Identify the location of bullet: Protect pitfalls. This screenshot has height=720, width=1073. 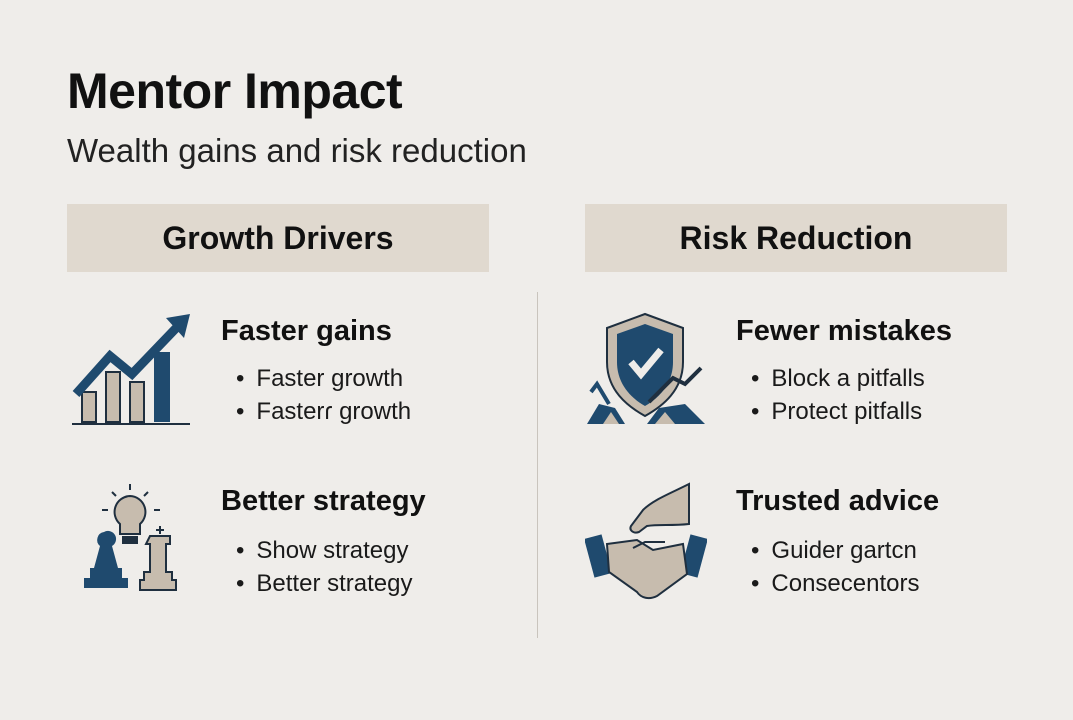
(838, 411).